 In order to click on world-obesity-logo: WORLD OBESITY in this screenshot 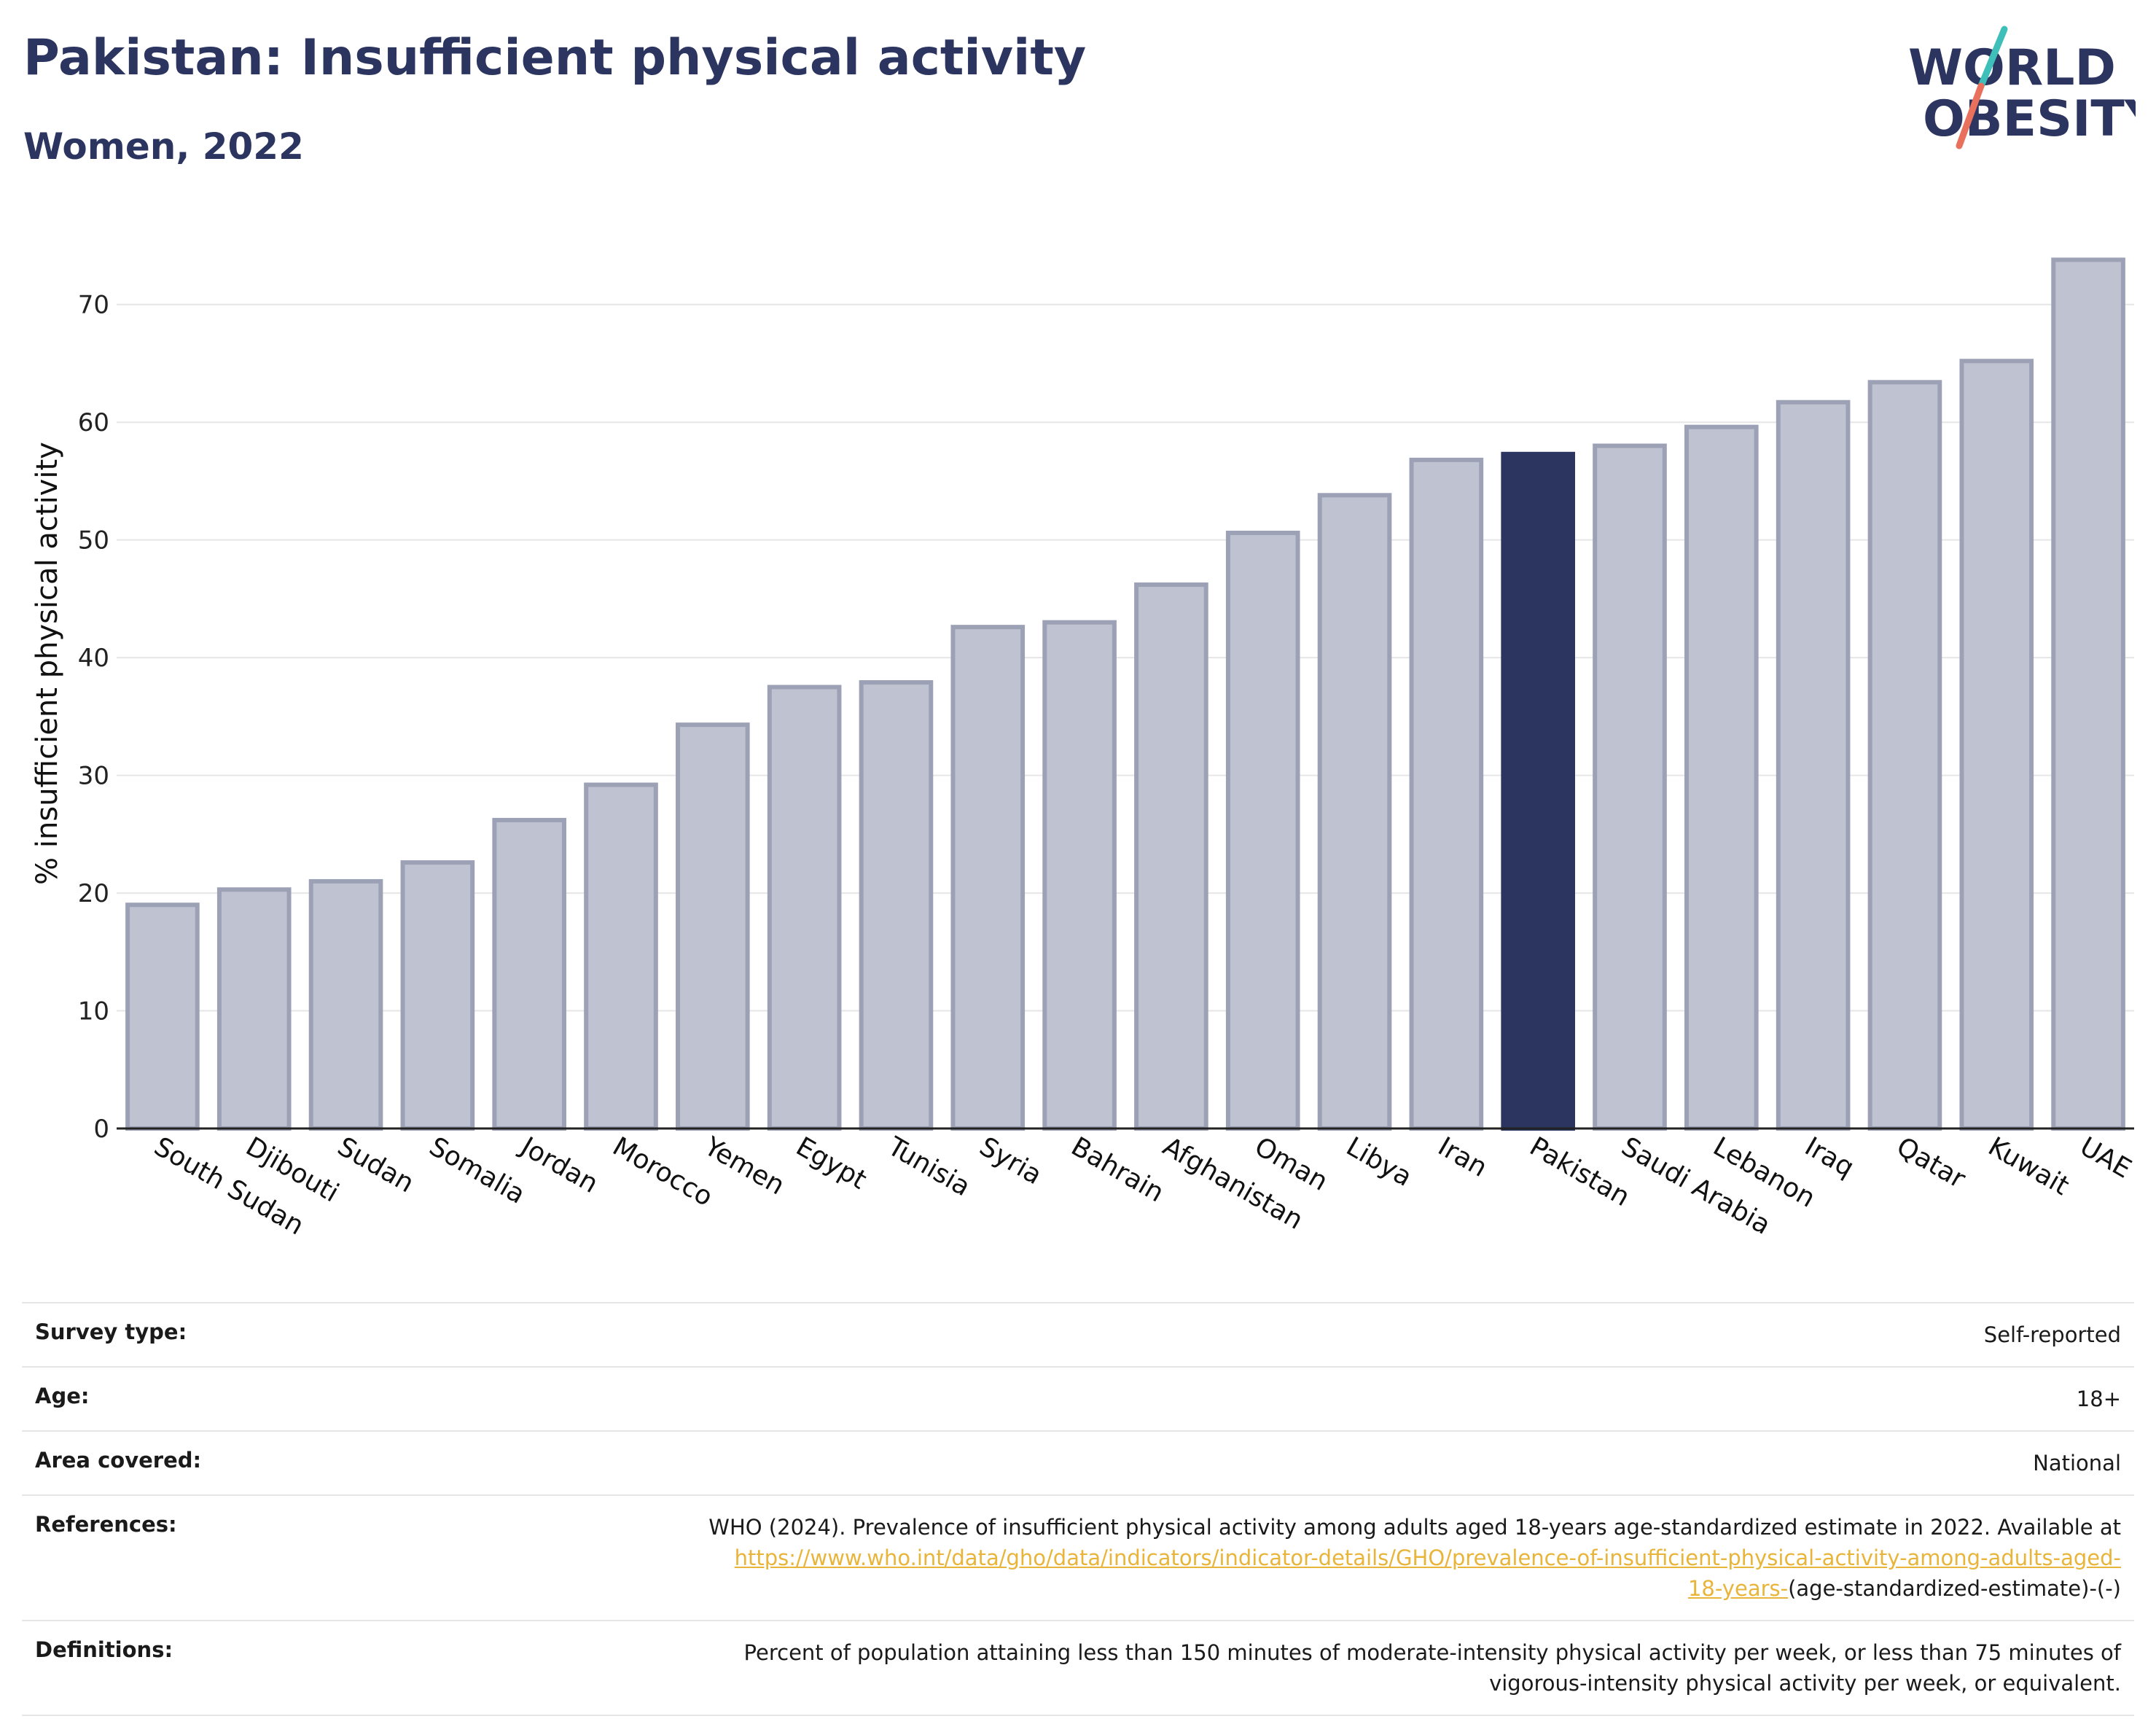, I will do `click(2022, 87)`.